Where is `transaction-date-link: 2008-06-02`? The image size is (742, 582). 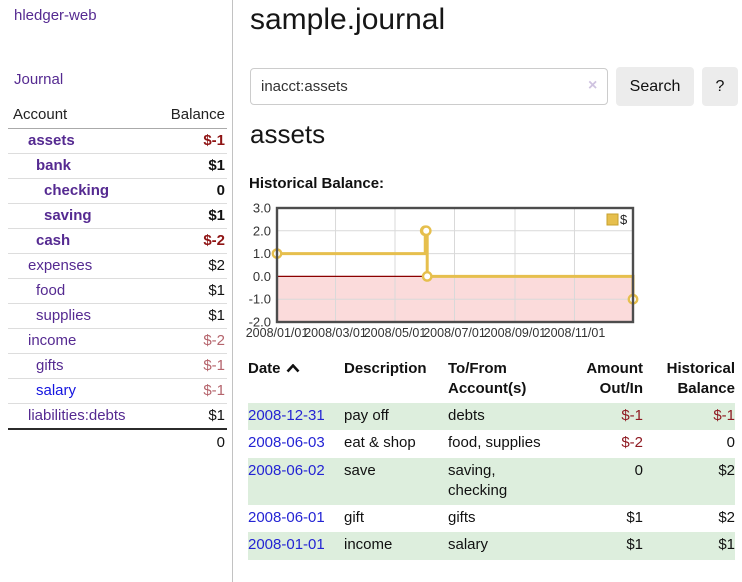
transaction-date-link: 2008-06-02 is located at coordinates (286, 470).